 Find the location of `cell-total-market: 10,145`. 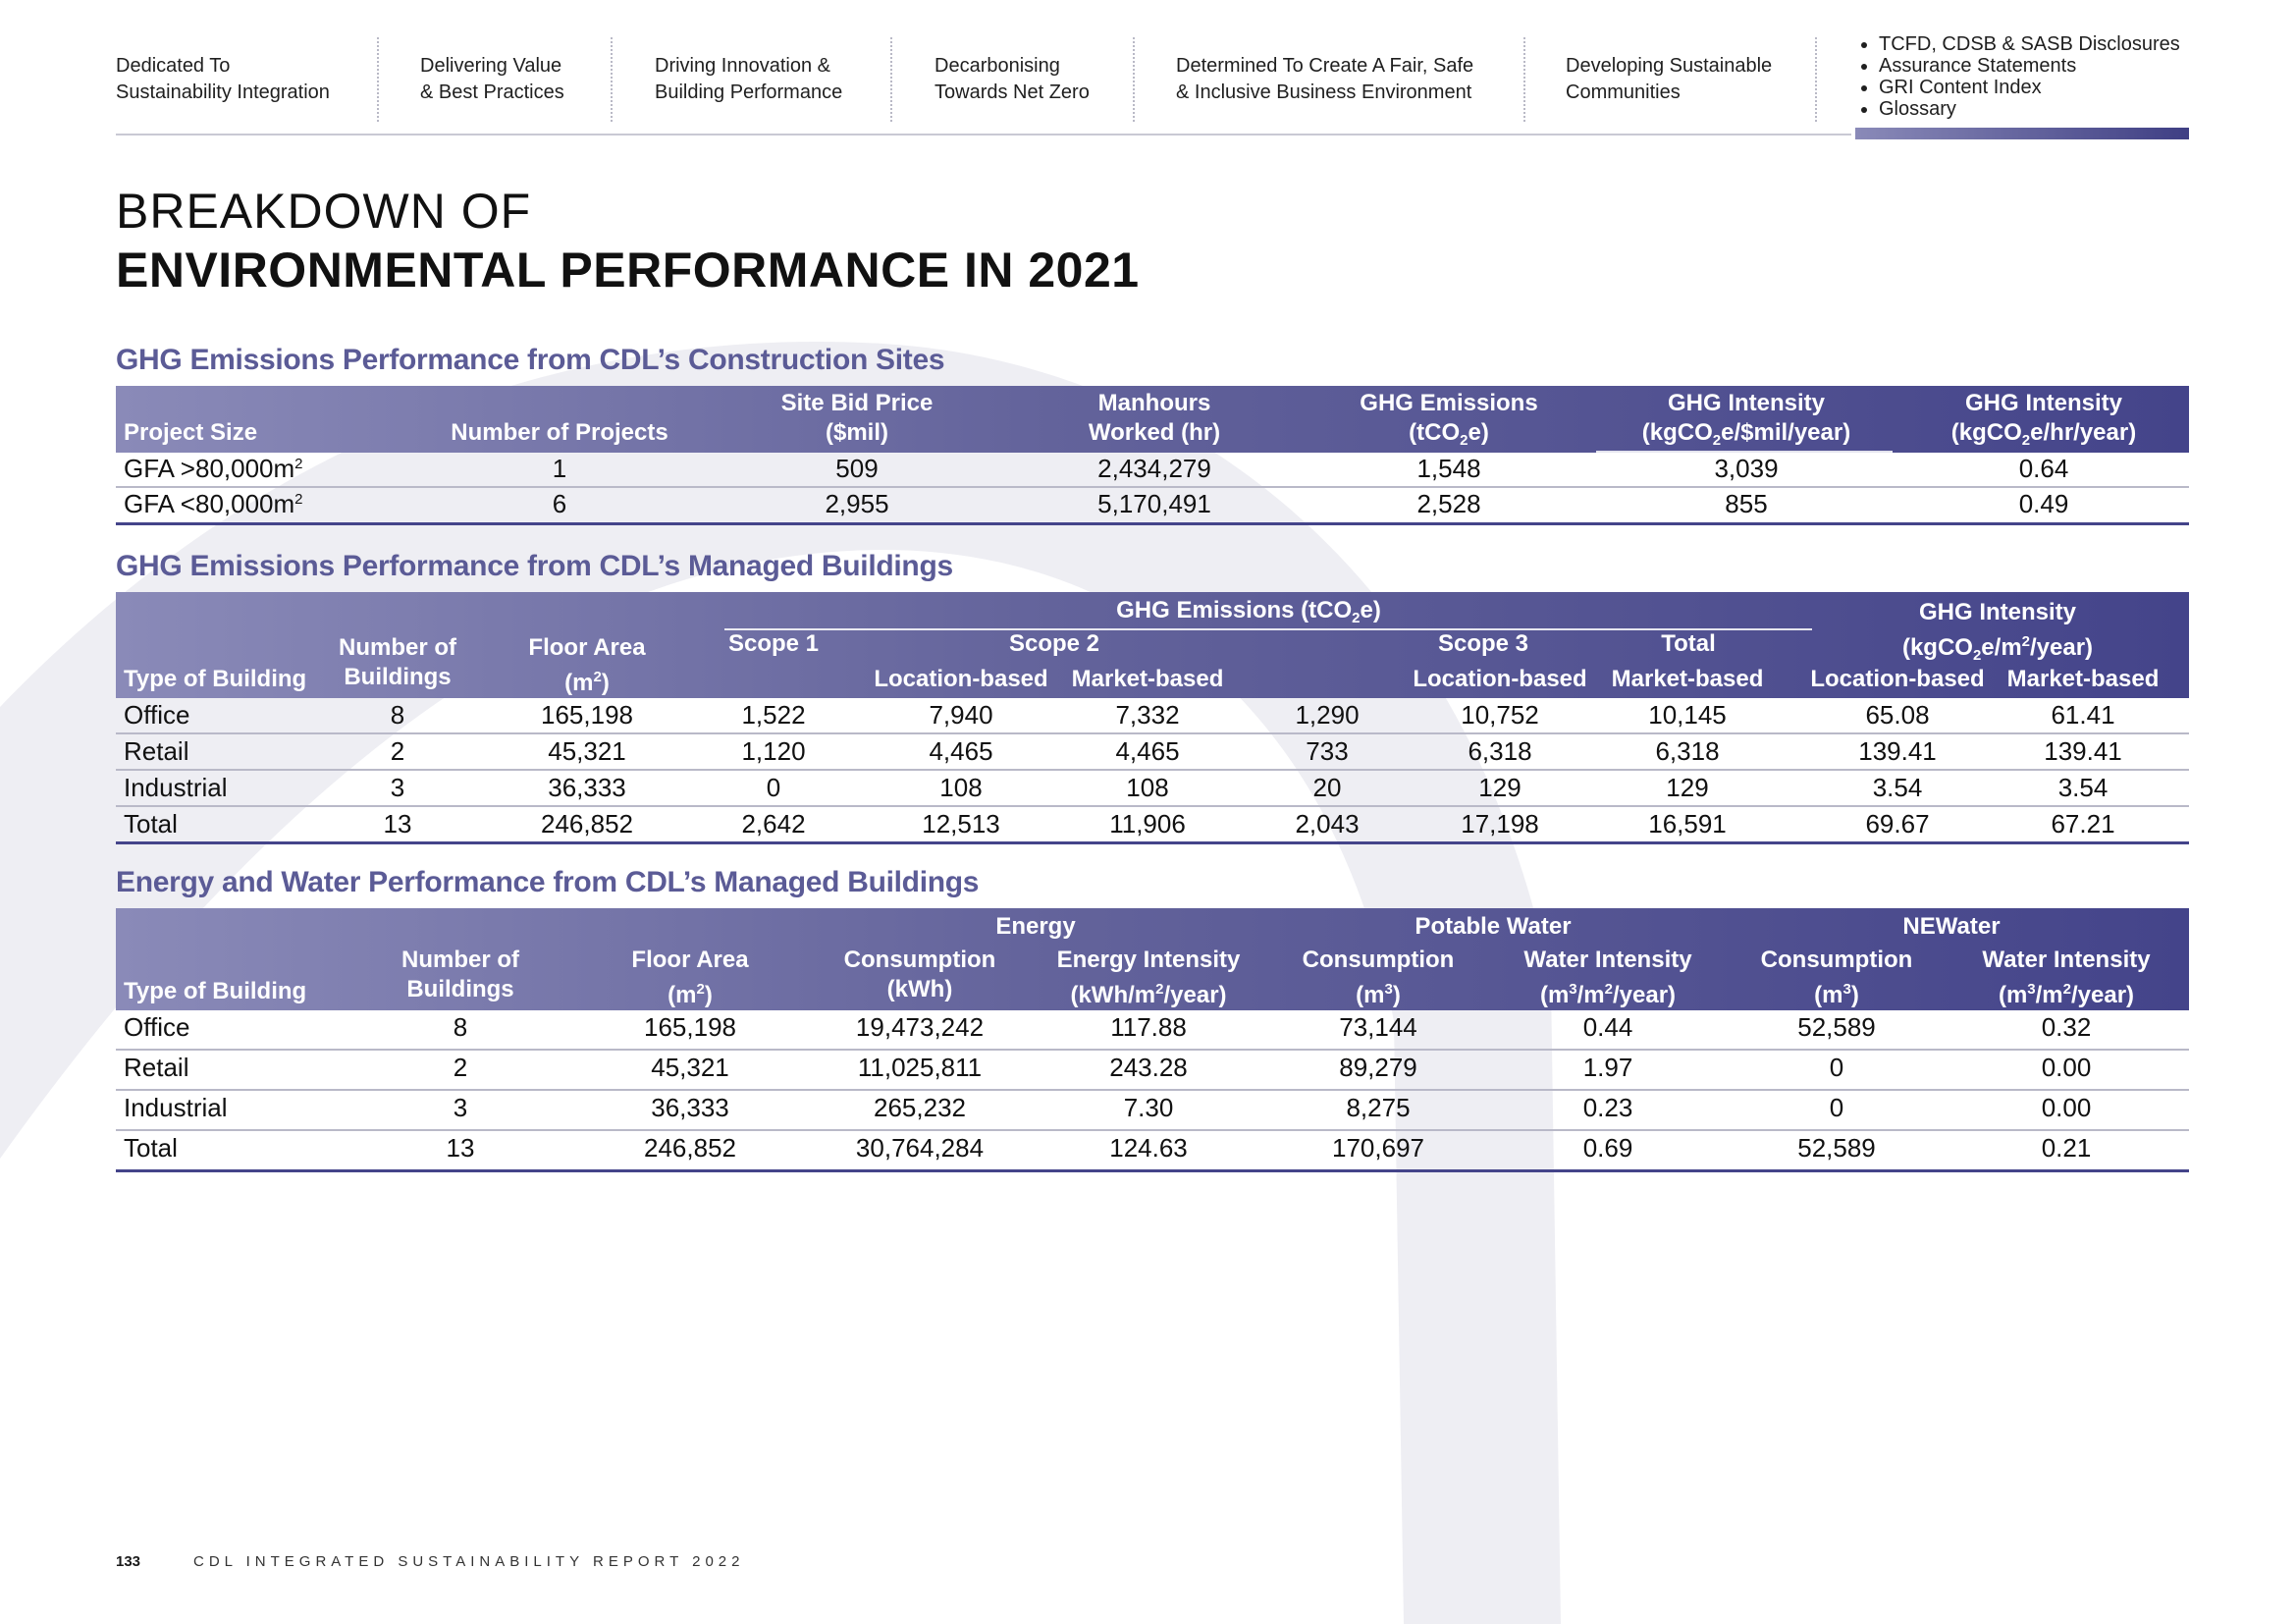

cell-total-market: 10,145 is located at coordinates (1687, 715).